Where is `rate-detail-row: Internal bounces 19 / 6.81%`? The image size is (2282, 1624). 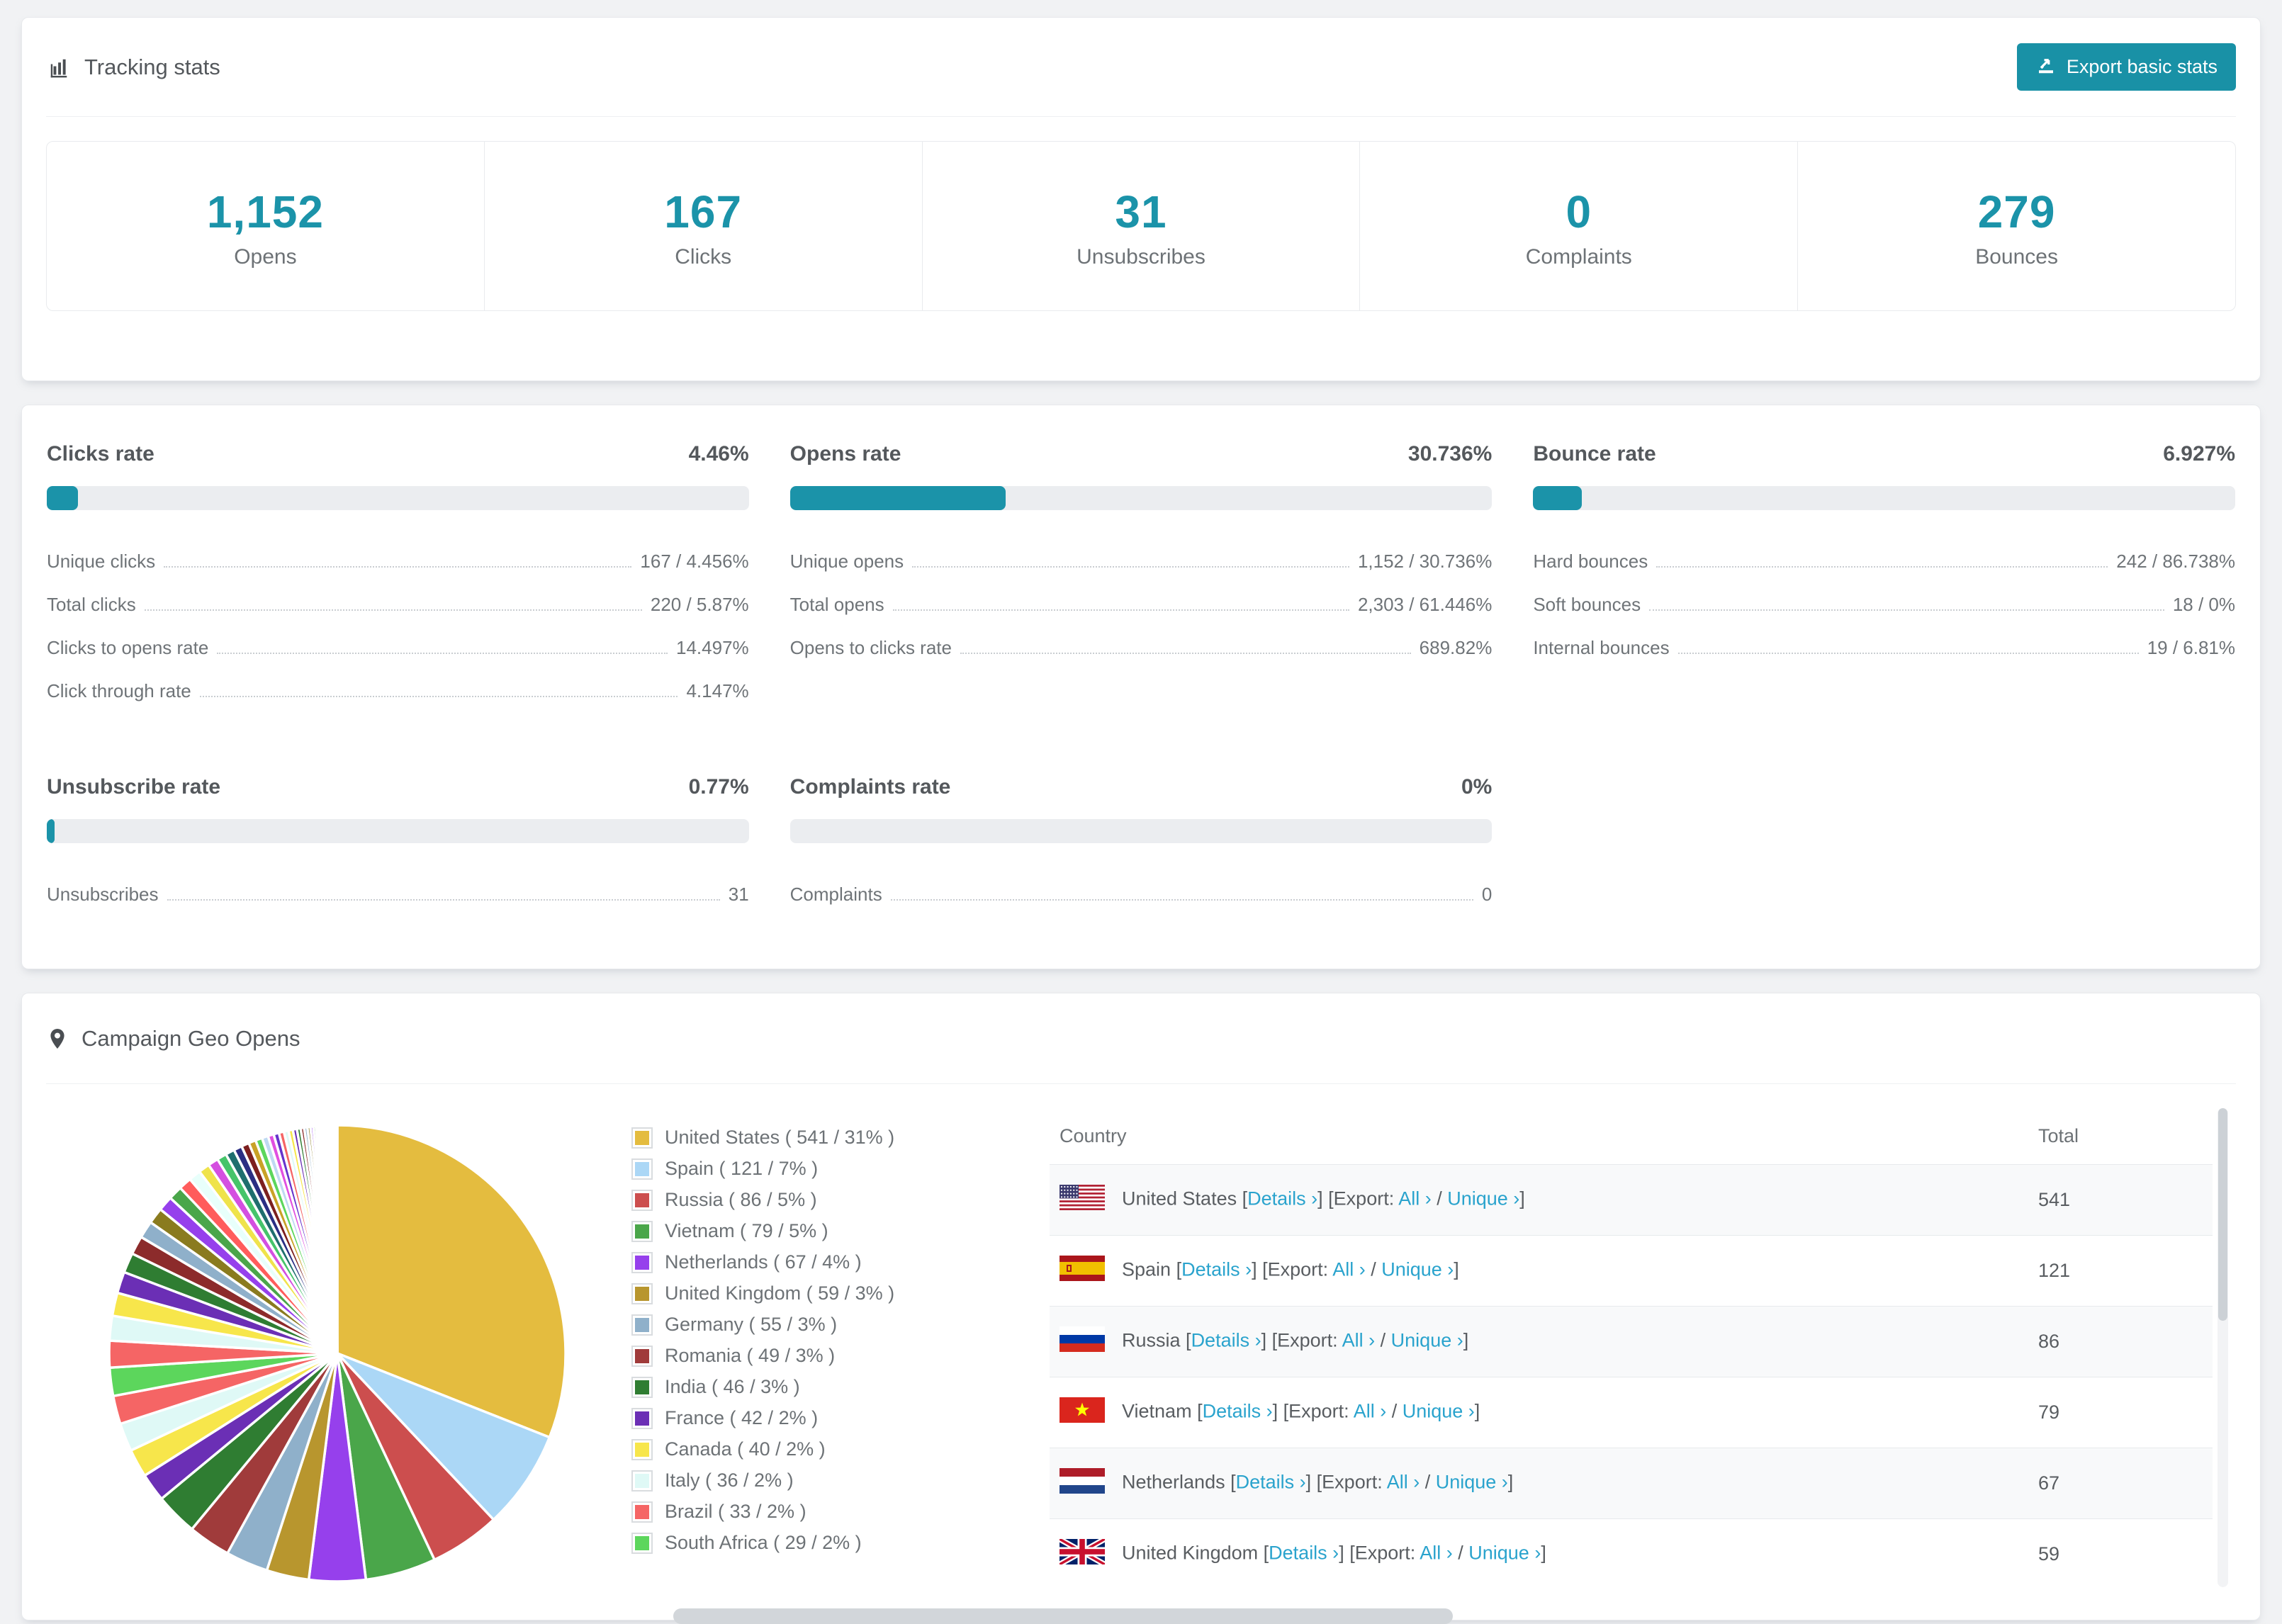 rate-detail-row: Internal bounces 19 / 6.81% is located at coordinates (1884, 648).